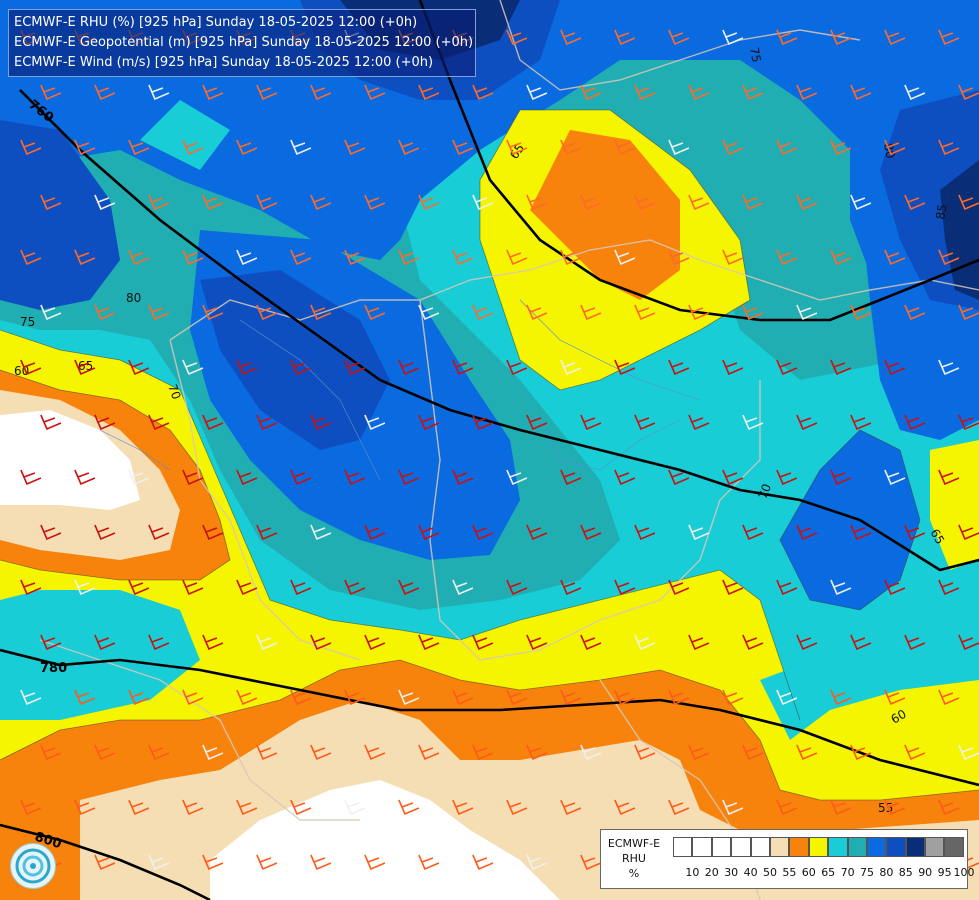 Image resolution: width=979 pixels, height=900 pixels. Describe the element at coordinates (867, 872) in the screenshot. I see `legend-tick-label: 75` at that location.